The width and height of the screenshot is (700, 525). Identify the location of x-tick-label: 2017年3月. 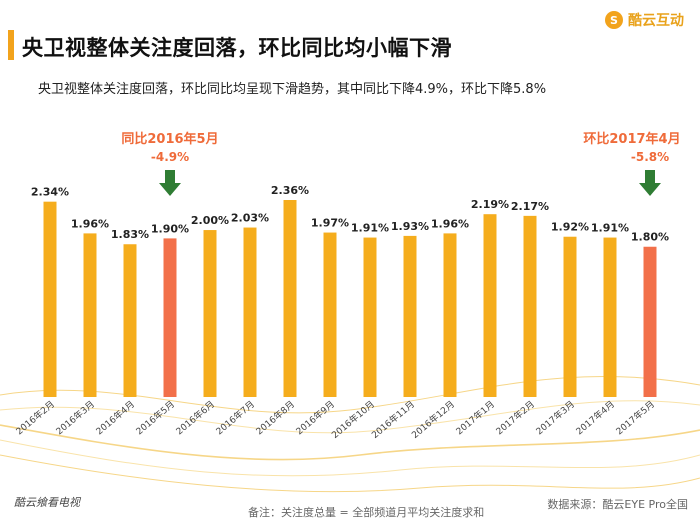
(554, 417).